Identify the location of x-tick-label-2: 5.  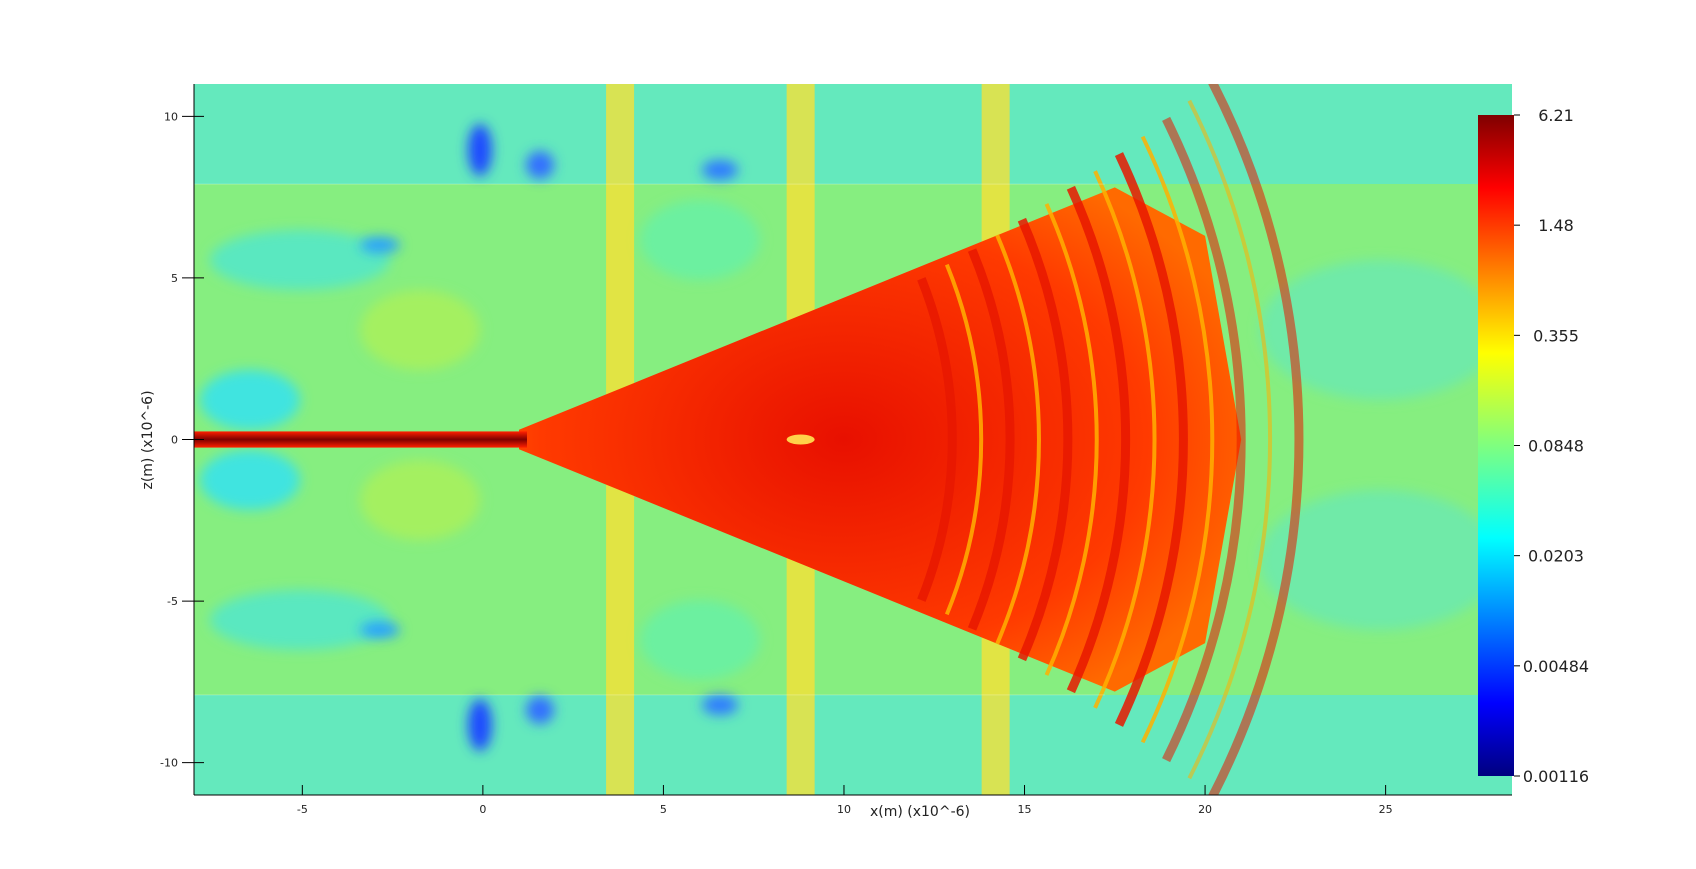
(663, 809).